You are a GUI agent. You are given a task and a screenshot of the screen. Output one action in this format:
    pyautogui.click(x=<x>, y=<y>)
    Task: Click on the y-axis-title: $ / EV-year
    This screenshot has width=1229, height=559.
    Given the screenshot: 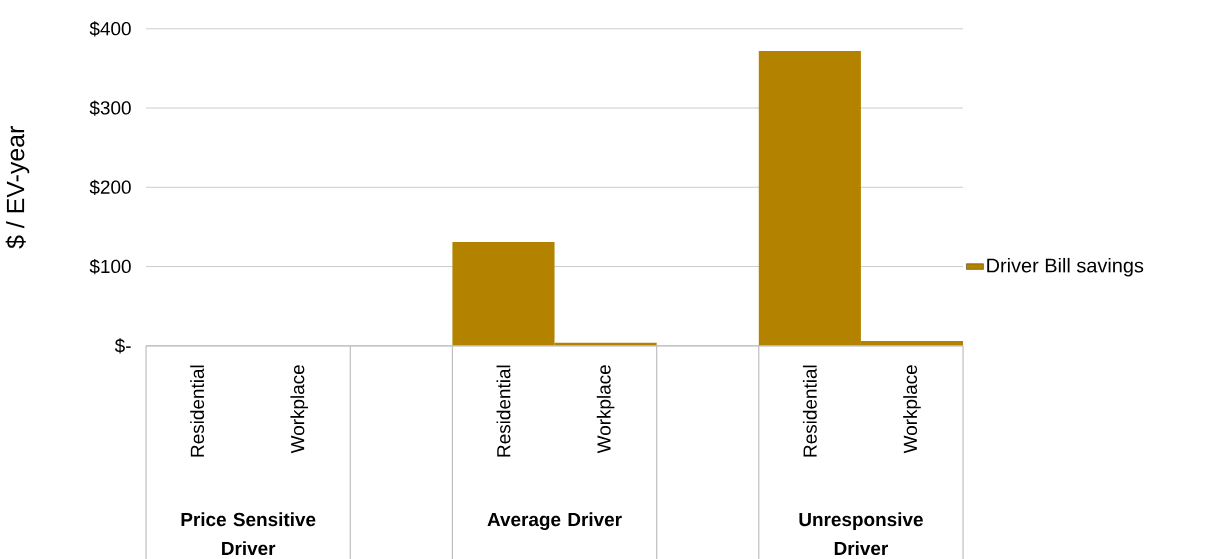 What is the action you would take?
    pyautogui.click(x=17, y=187)
    